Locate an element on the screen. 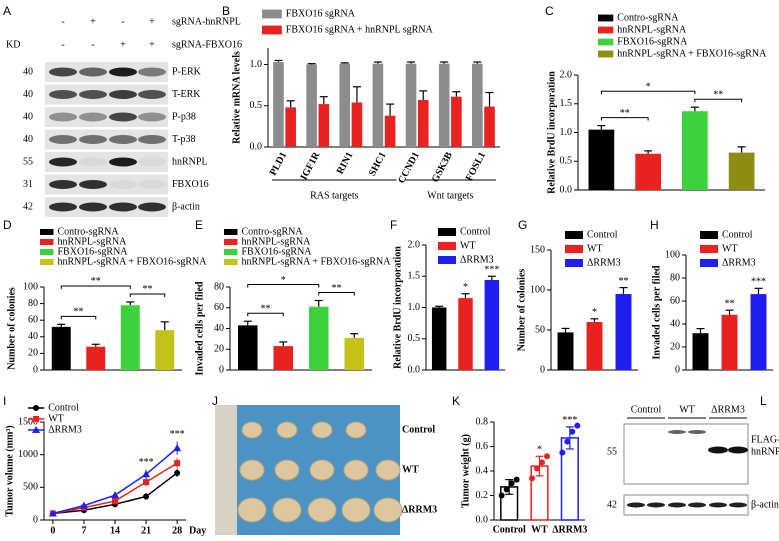 The height and width of the screenshot is (541, 779). y-tick-label: 0.6 is located at coordinates (482, 446).